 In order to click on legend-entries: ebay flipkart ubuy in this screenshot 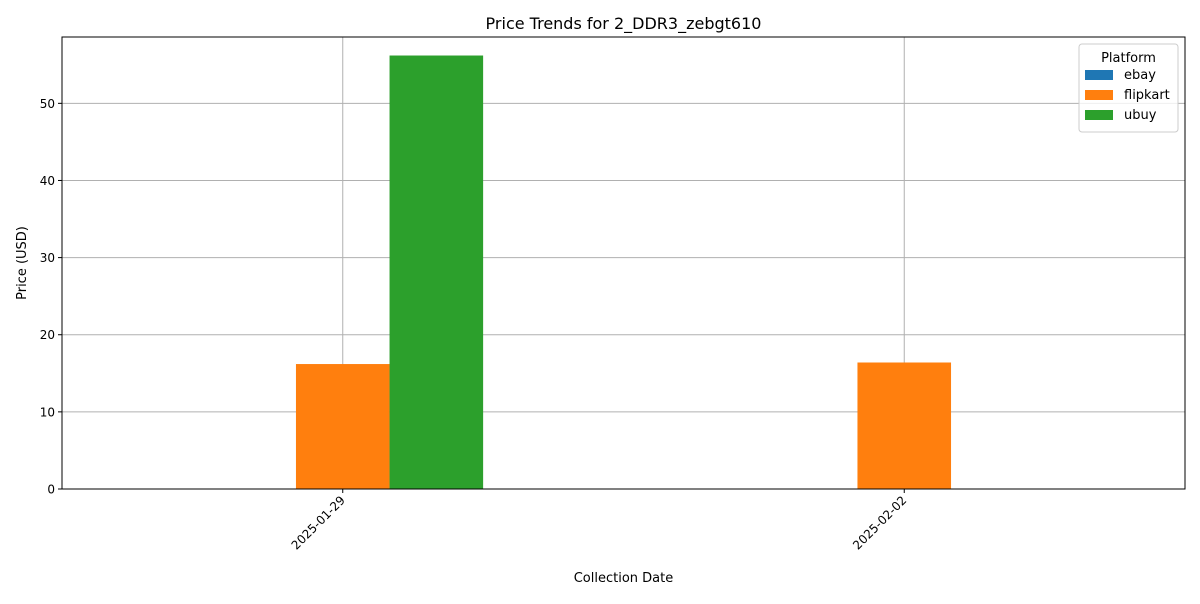, I will do `click(1127, 95)`.